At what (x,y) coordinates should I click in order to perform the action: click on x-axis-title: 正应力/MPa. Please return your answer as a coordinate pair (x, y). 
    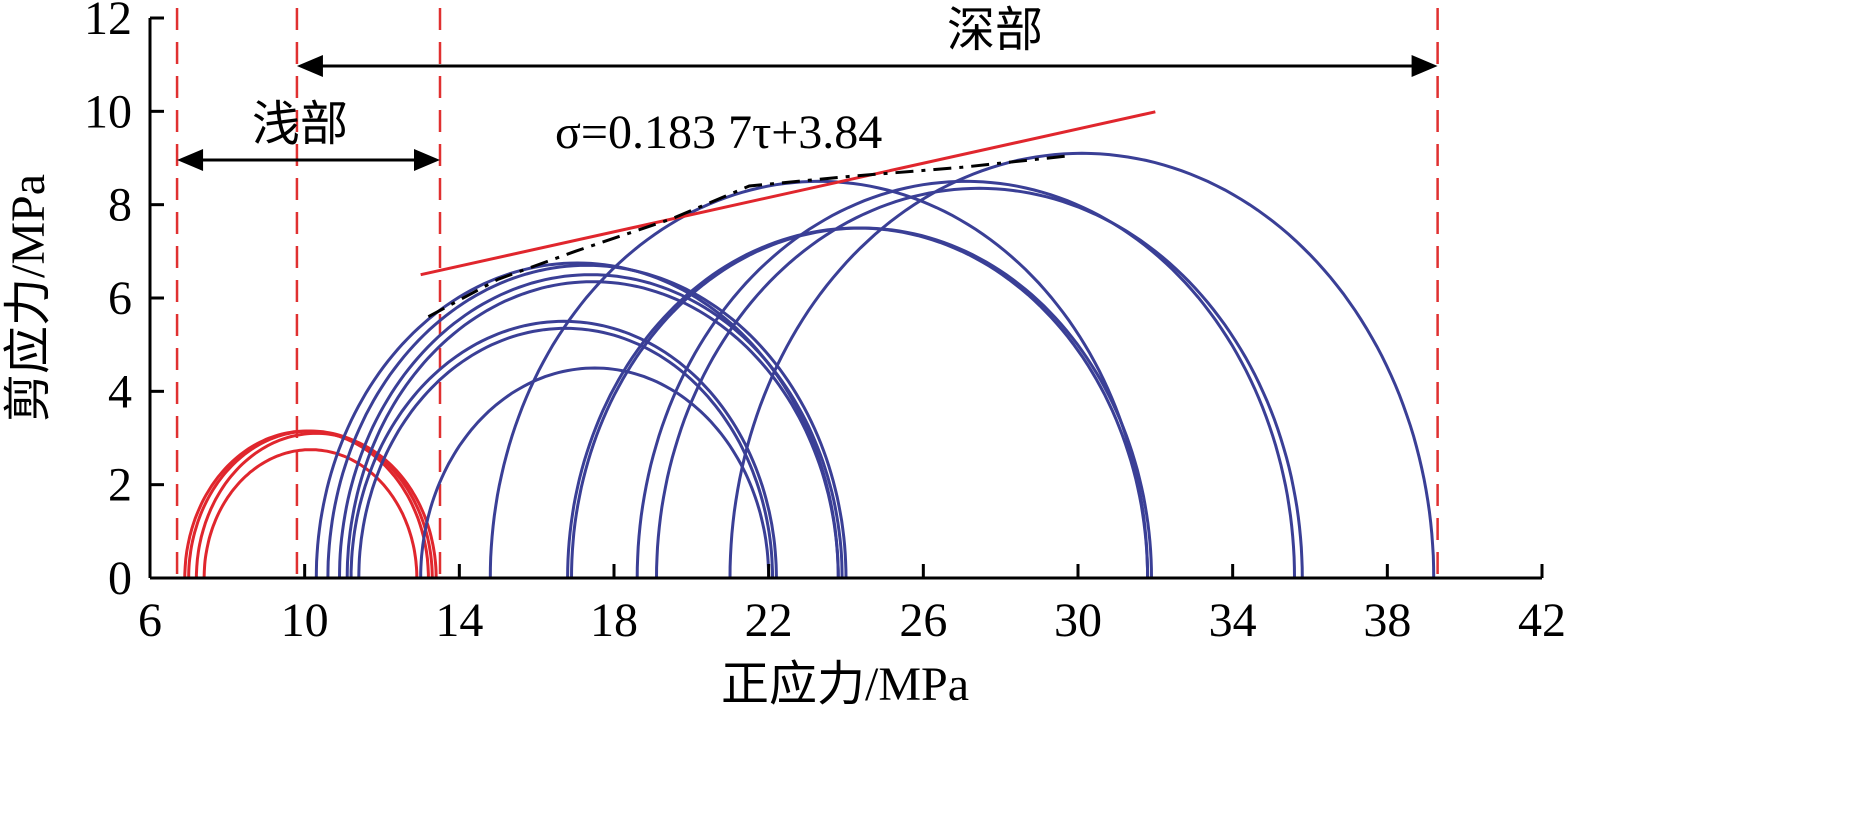
    Looking at the image, I should click on (845, 684).